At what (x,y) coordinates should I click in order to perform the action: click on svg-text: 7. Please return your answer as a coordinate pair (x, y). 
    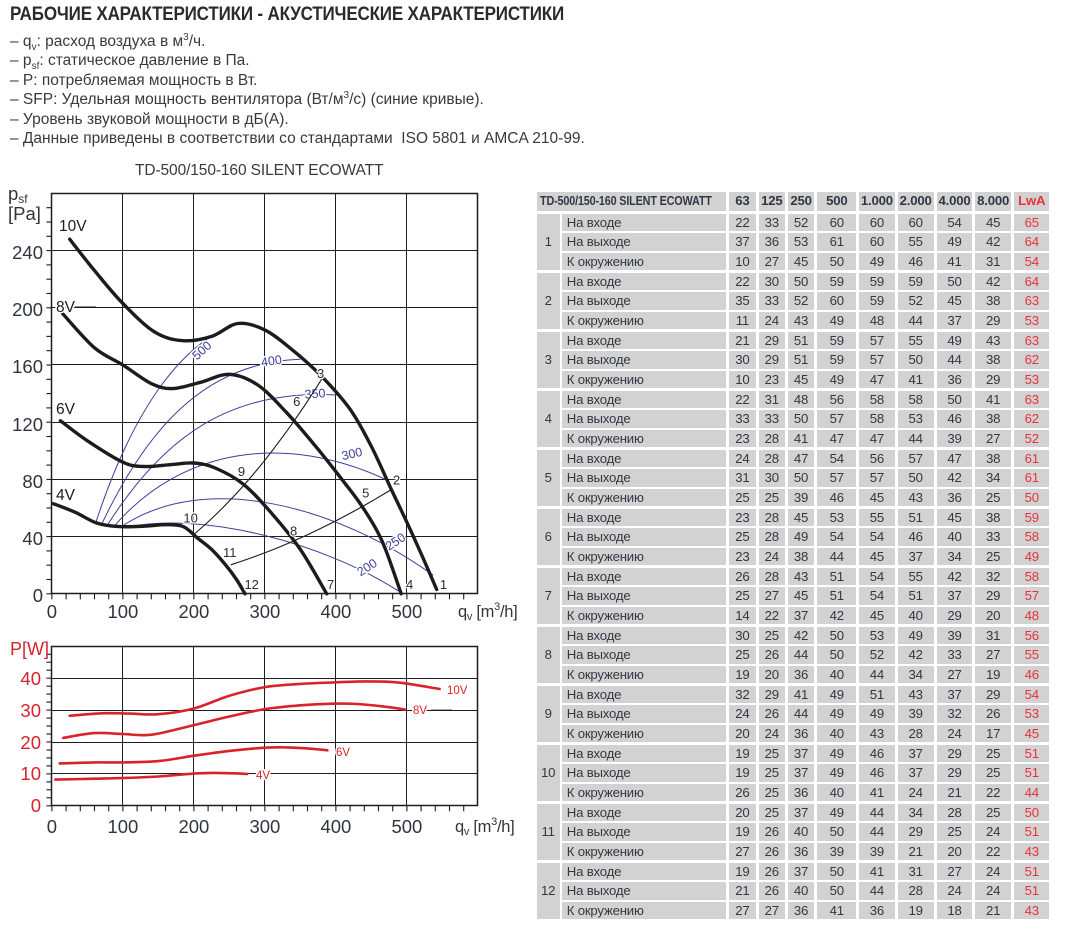
    Looking at the image, I should click on (330, 584).